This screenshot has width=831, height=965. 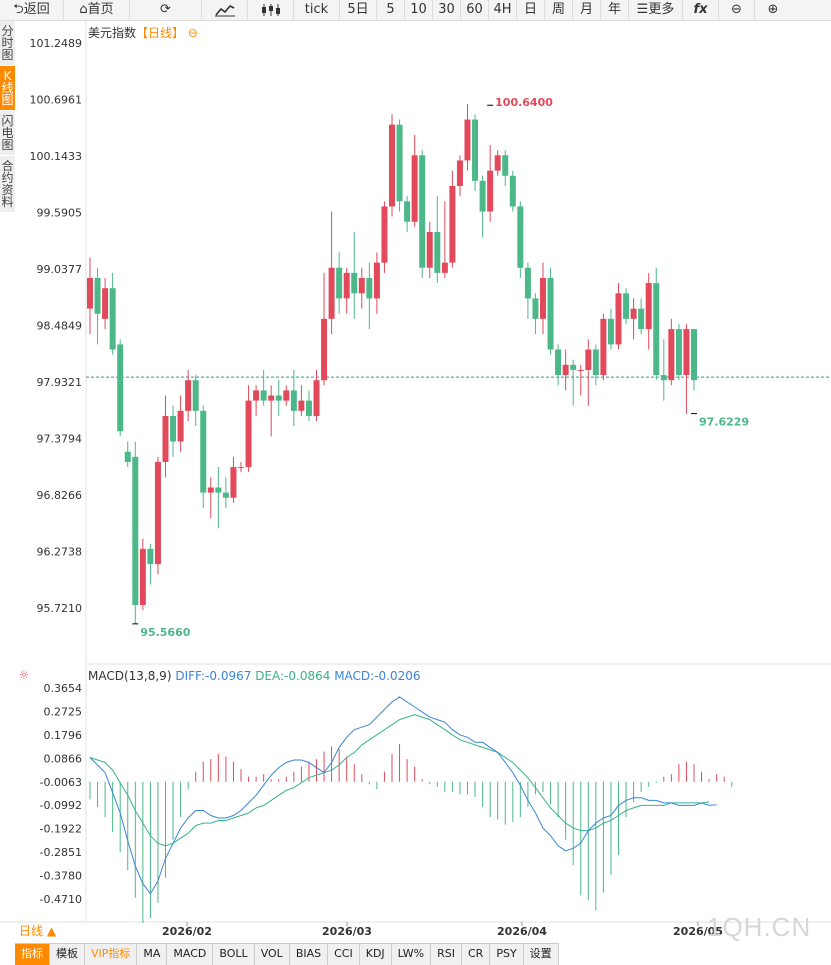 I want to click on watermark: 1QH.CN, so click(x=759, y=927).